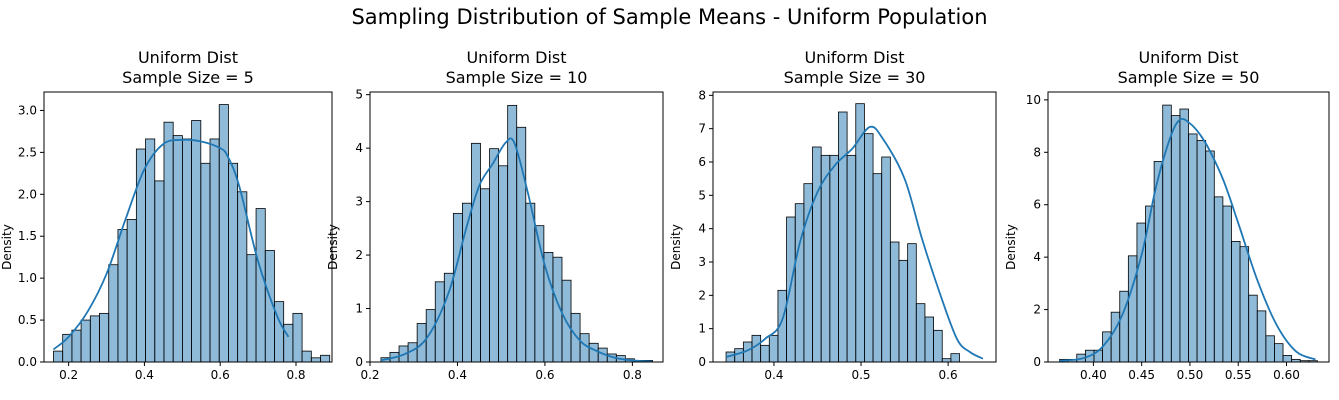 Image resolution: width=1339 pixels, height=400 pixels. Describe the element at coordinates (27, 278) in the screenshot. I see `y-tick-label: 1.0` at that location.